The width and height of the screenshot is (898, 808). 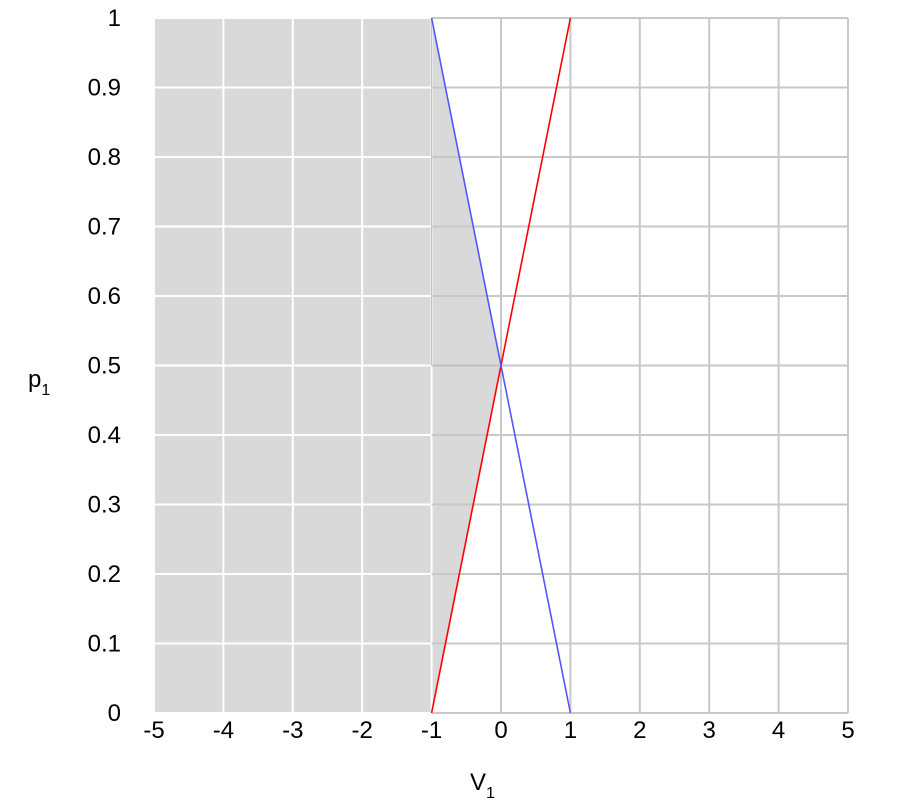 What do you see at coordinates (490, 793) in the screenshot?
I see `x-axis-label-subscript: 1` at bounding box center [490, 793].